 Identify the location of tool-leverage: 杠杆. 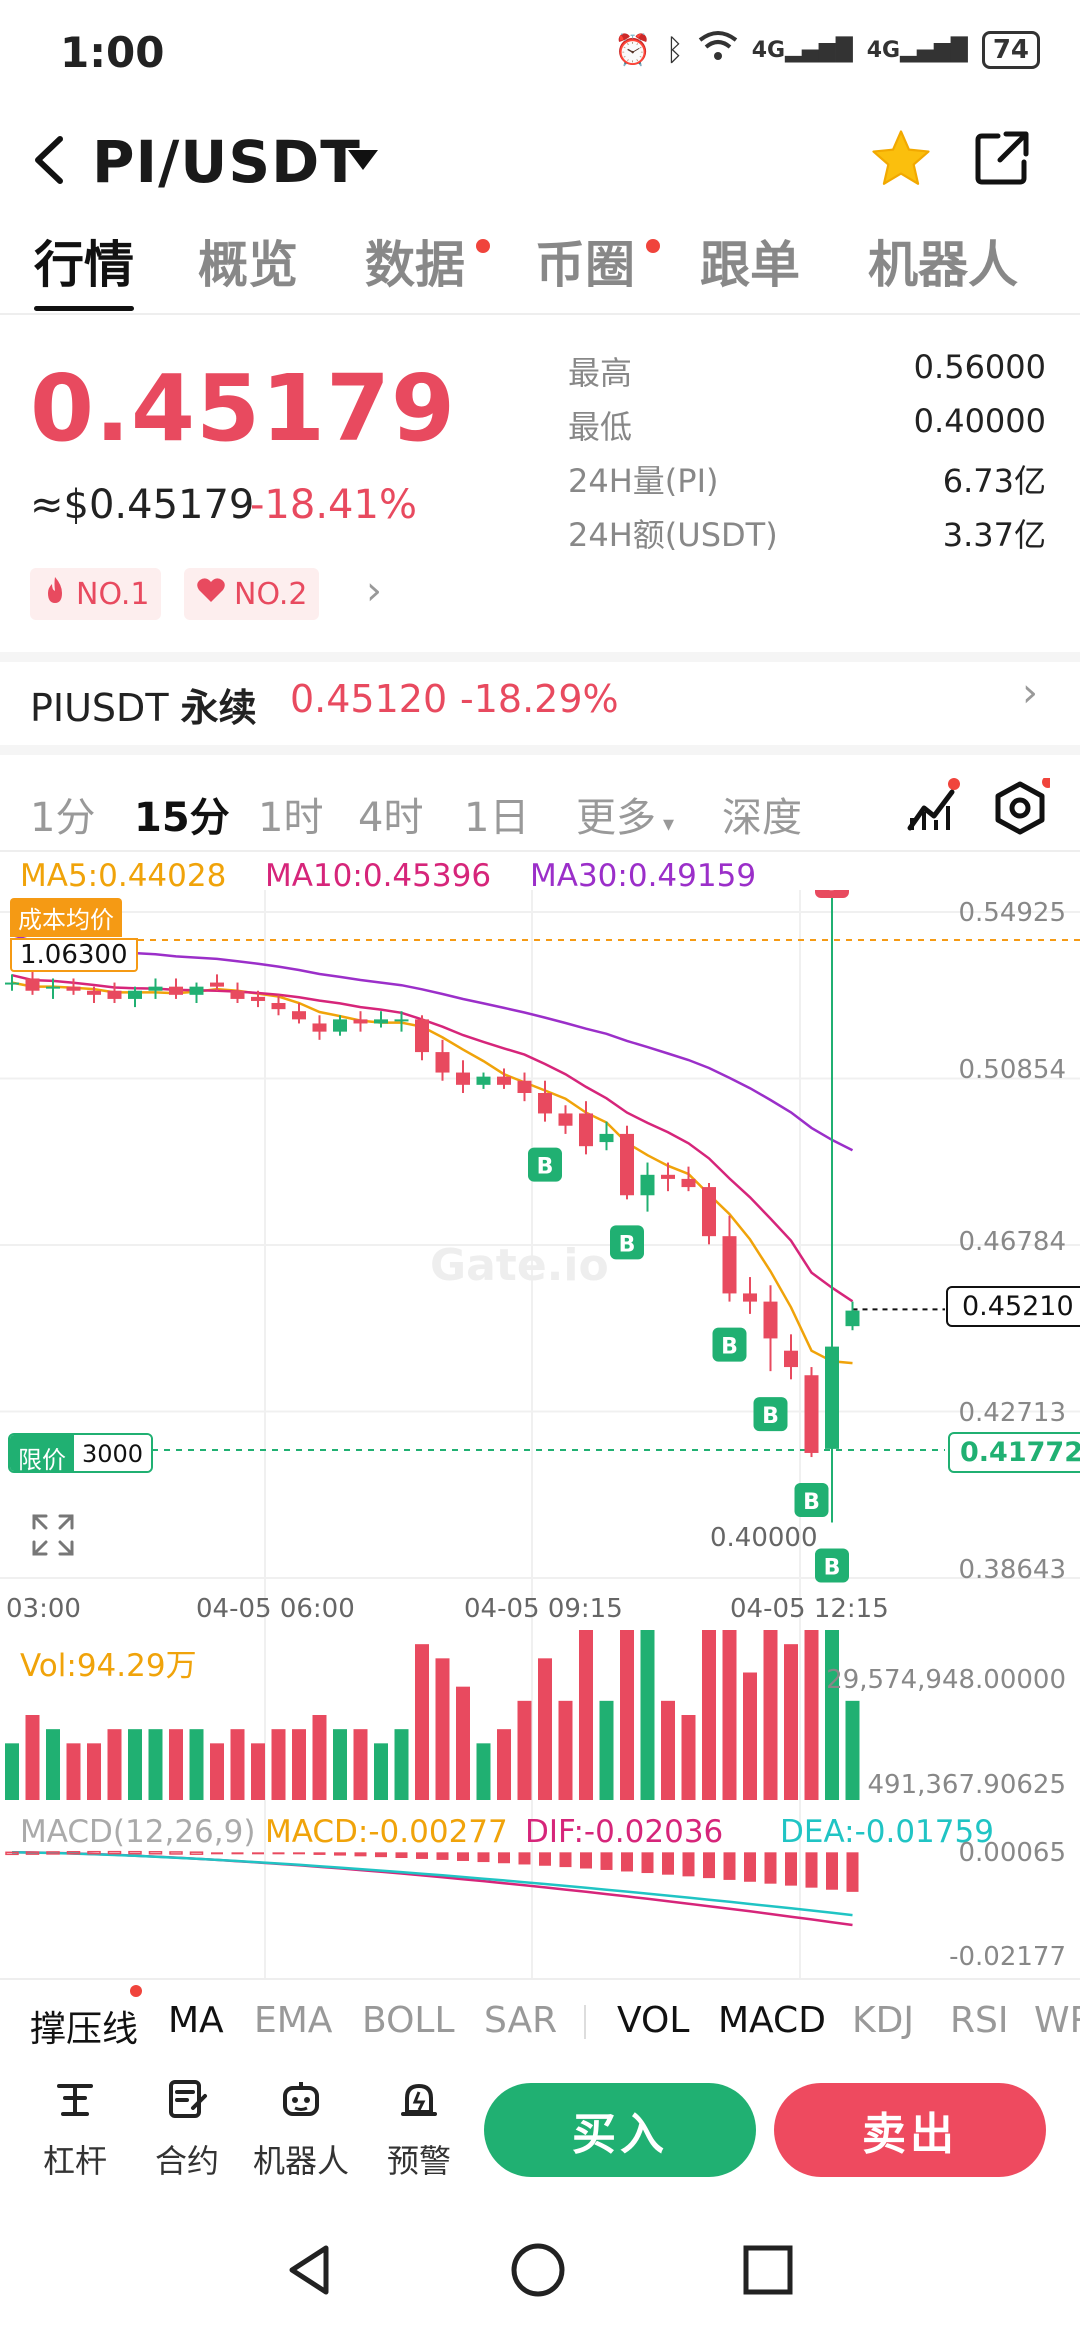
(75, 2130).